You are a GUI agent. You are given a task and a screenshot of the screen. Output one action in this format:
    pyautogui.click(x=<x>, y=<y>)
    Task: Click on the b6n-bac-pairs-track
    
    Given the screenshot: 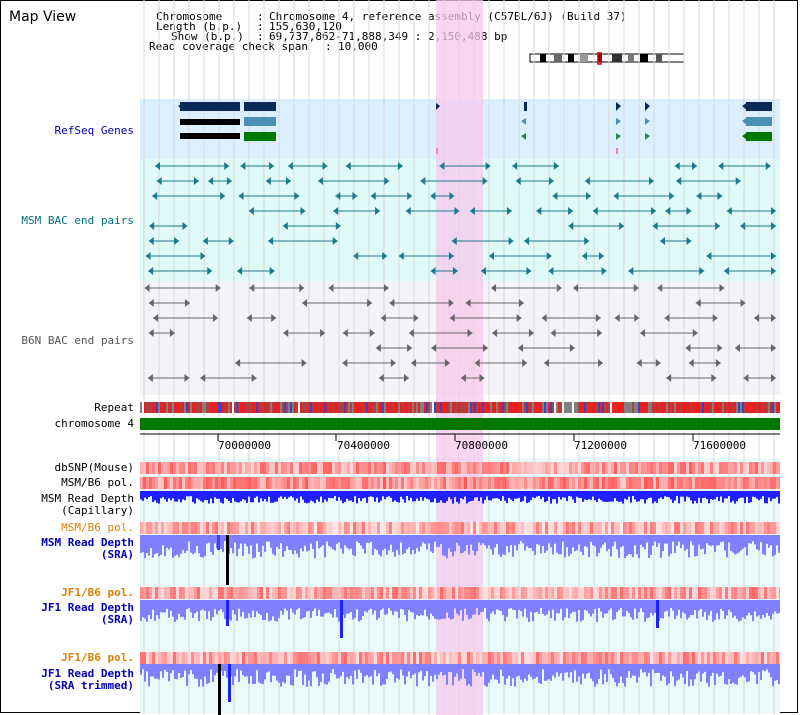 What is the action you would take?
    pyautogui.click(x=460, y=338)
    